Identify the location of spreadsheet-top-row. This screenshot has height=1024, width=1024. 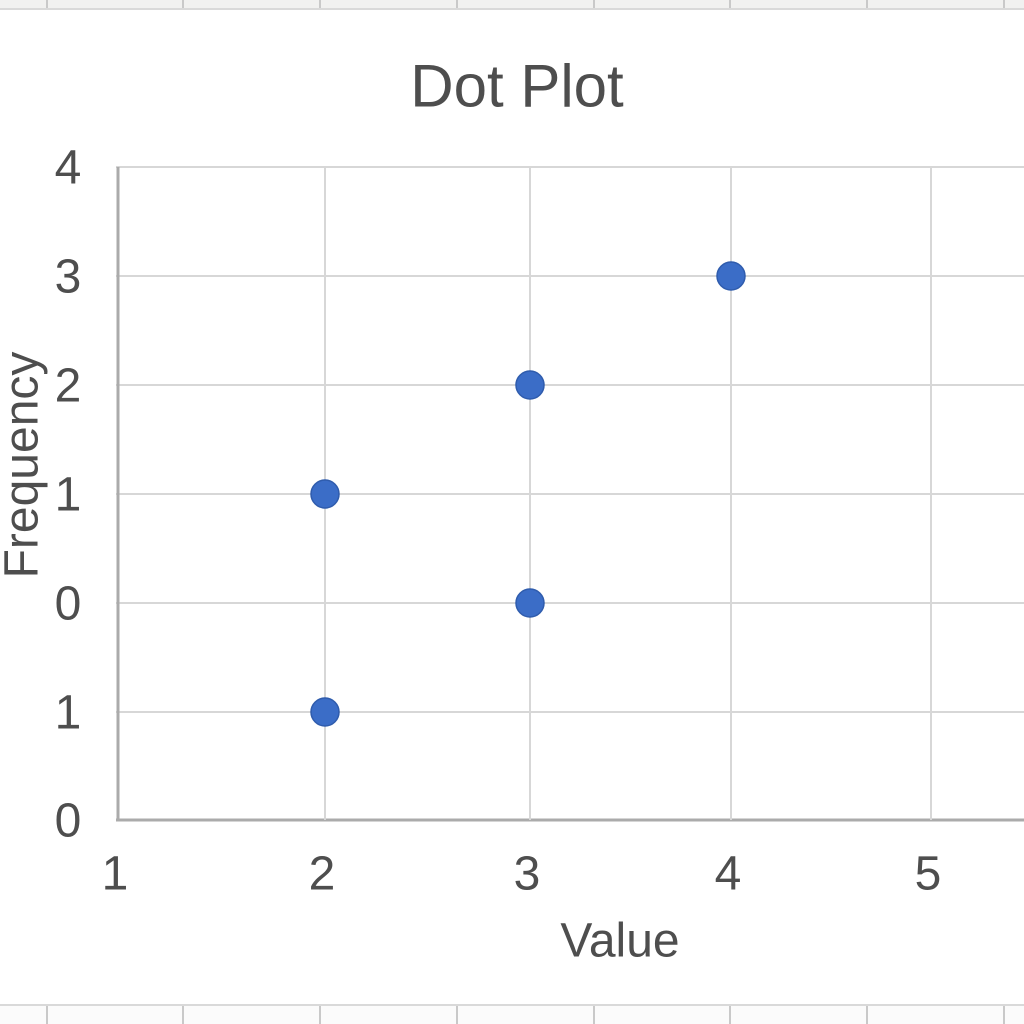
(512, 4).